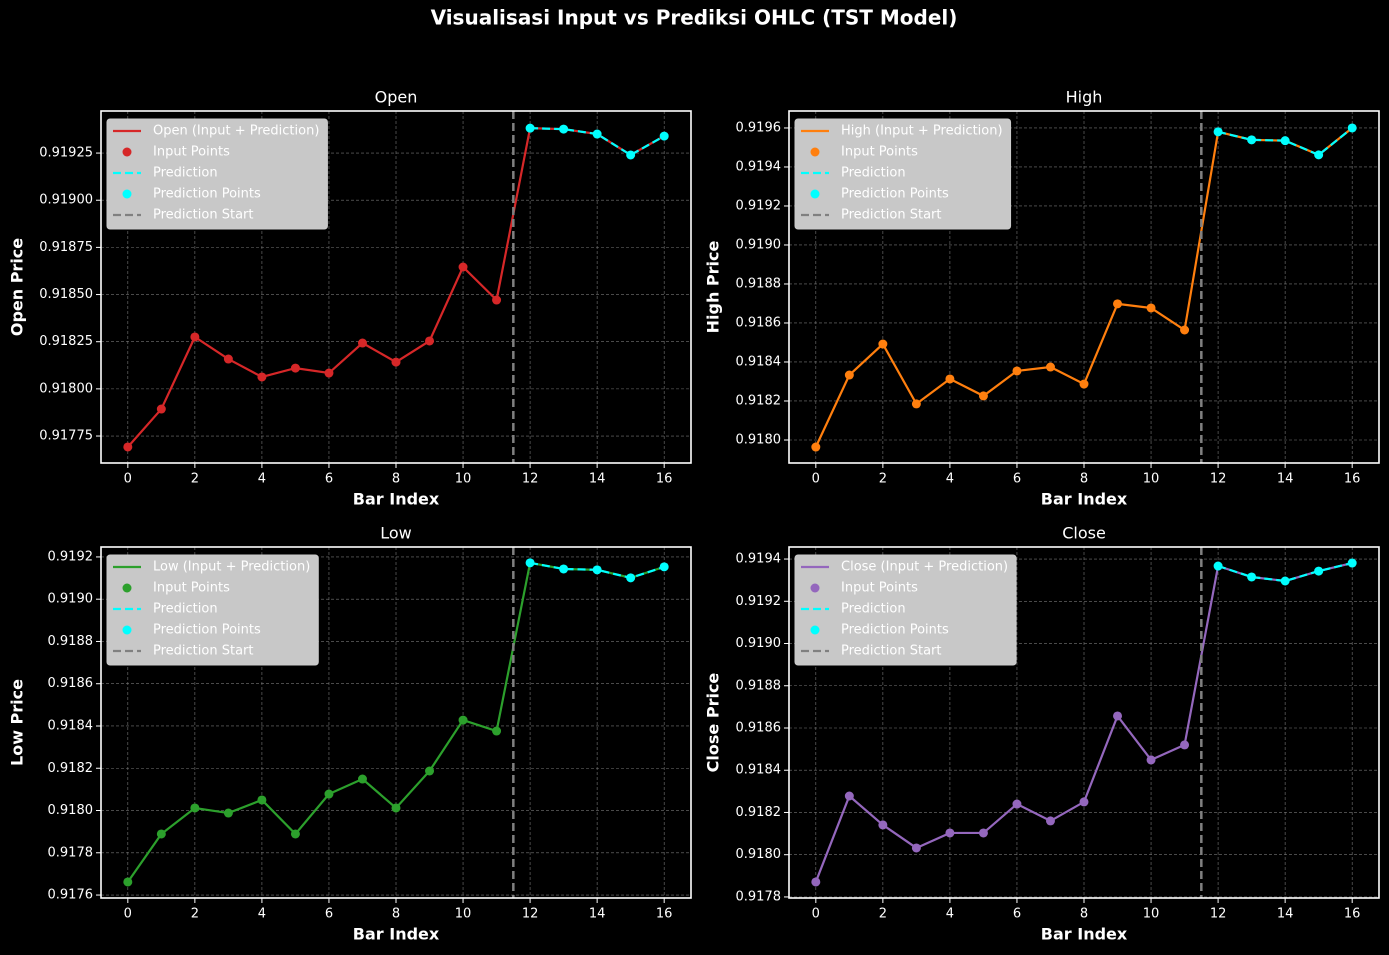 This screenshot has width=1389, height=955. I want to click on subplot-title: Open, so click(396, 97).